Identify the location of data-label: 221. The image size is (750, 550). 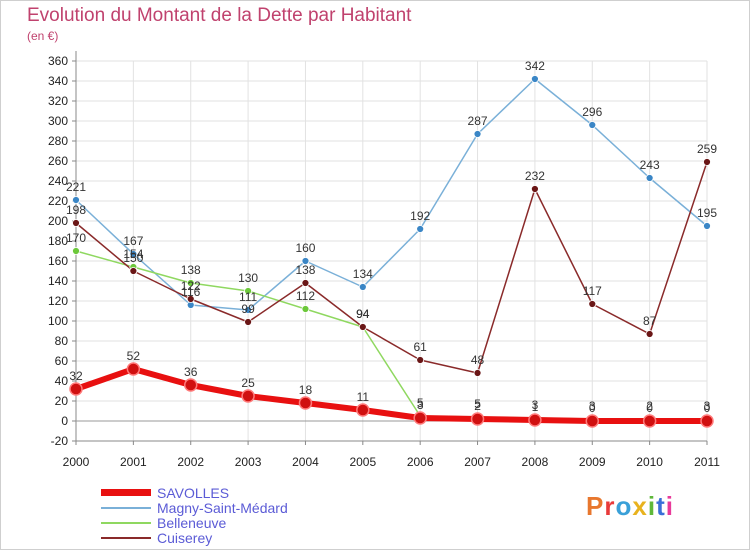
(76, 187).